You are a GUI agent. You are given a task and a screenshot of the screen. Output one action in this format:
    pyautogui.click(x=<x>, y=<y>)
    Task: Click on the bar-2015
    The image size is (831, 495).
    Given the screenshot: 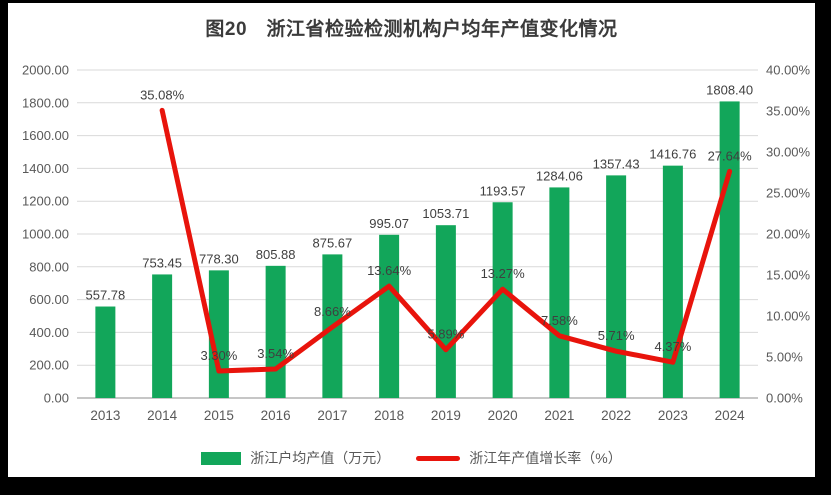 What is the action you would take?
    pyautogui.click(x=218, y=334)
    